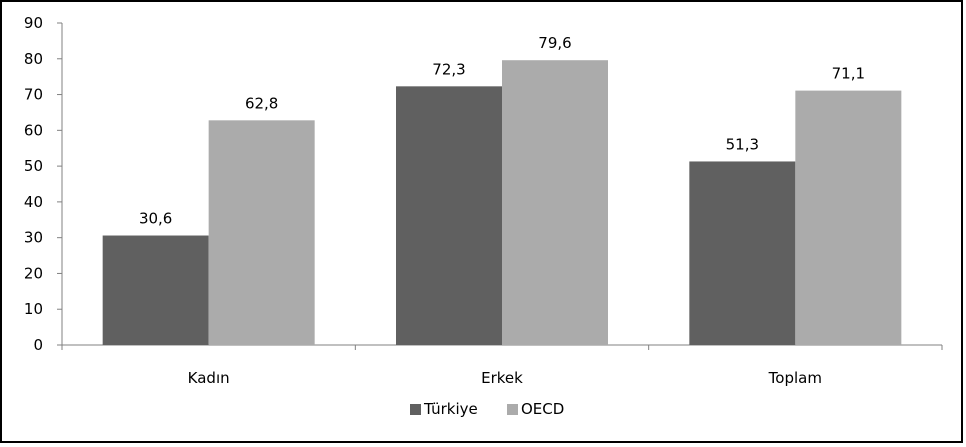 The width and height of the screenshot is (966, 447). I want to click on data-label: 62,8, so click(261, 103).